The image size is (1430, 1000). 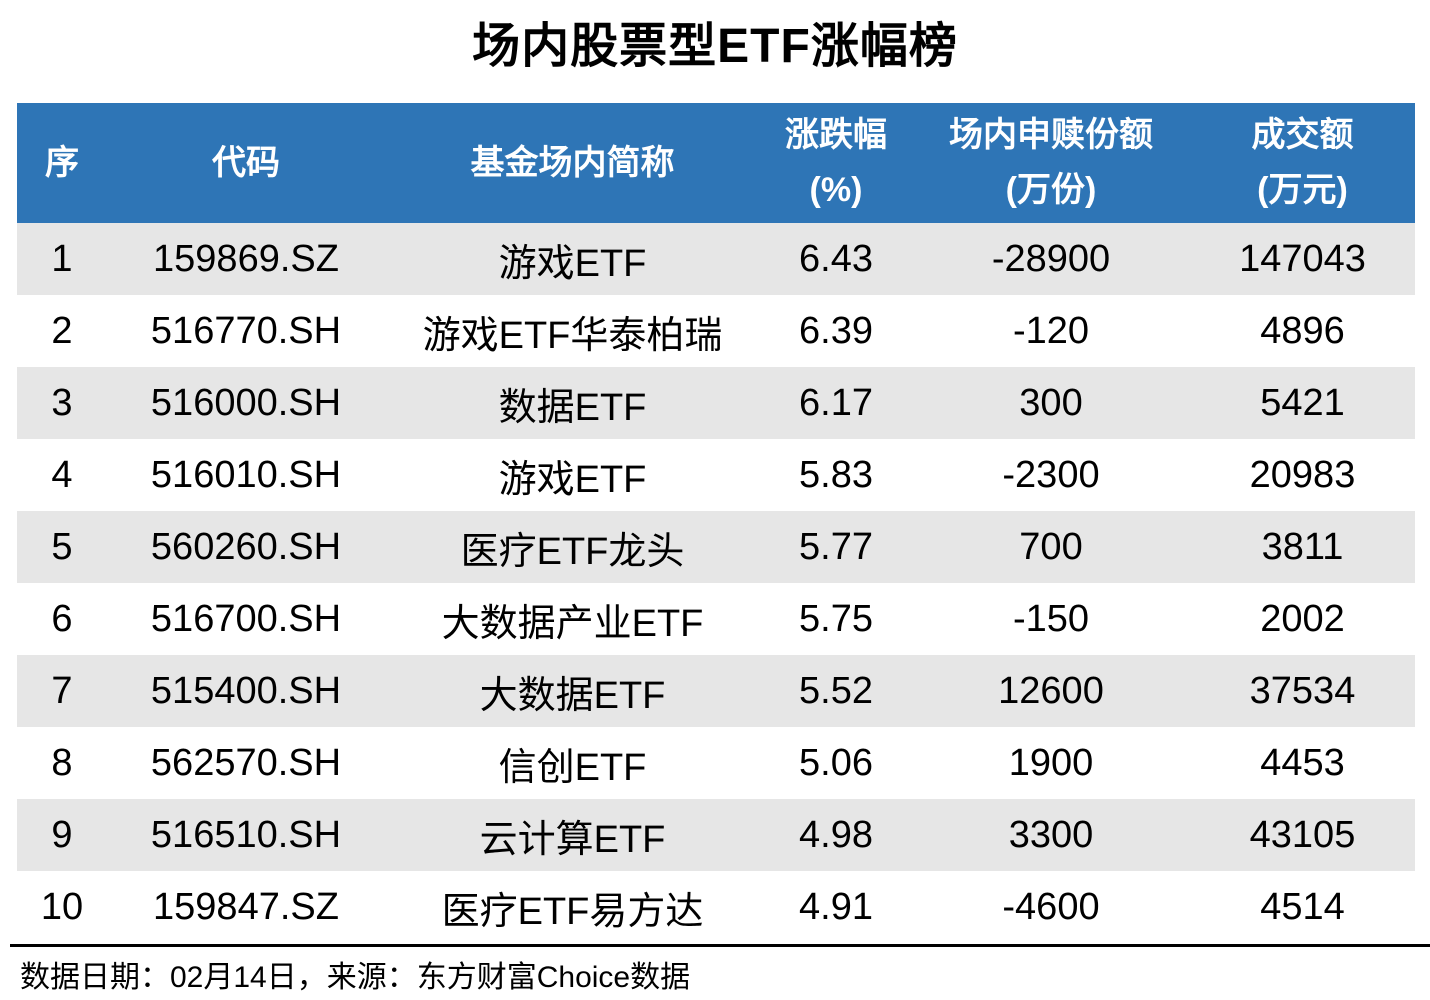 What do you see at coordinates (1302, 907) in the screenshot?
I see `cell-turnover: 4514` at bounding box center [1302, 907].